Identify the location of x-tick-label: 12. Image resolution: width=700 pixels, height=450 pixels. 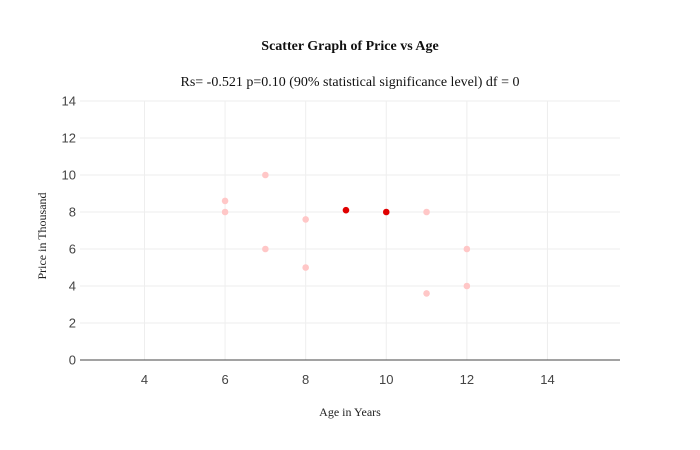
(467, 379).